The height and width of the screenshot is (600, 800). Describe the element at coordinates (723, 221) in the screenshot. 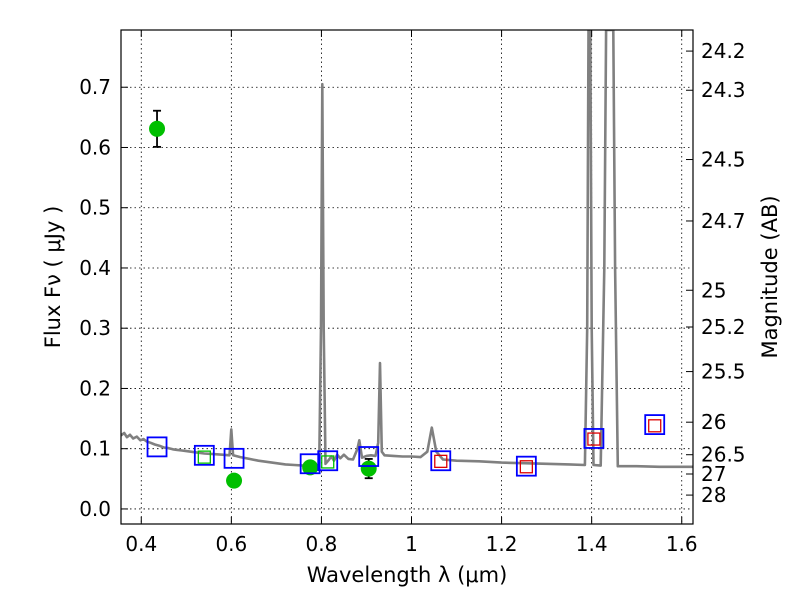

I see `magnitude-tick-label: 24.7` at that location.